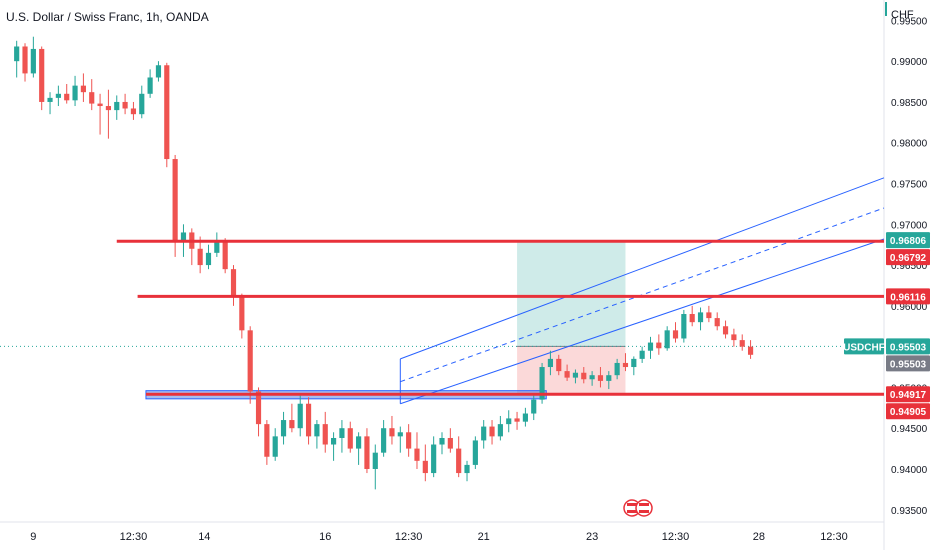 The height and width of the screenshot is (550, 932). Describe the element at coordinates (909, 185) in the screenshot. I see `y-tick-label: 0.97500` at that location.